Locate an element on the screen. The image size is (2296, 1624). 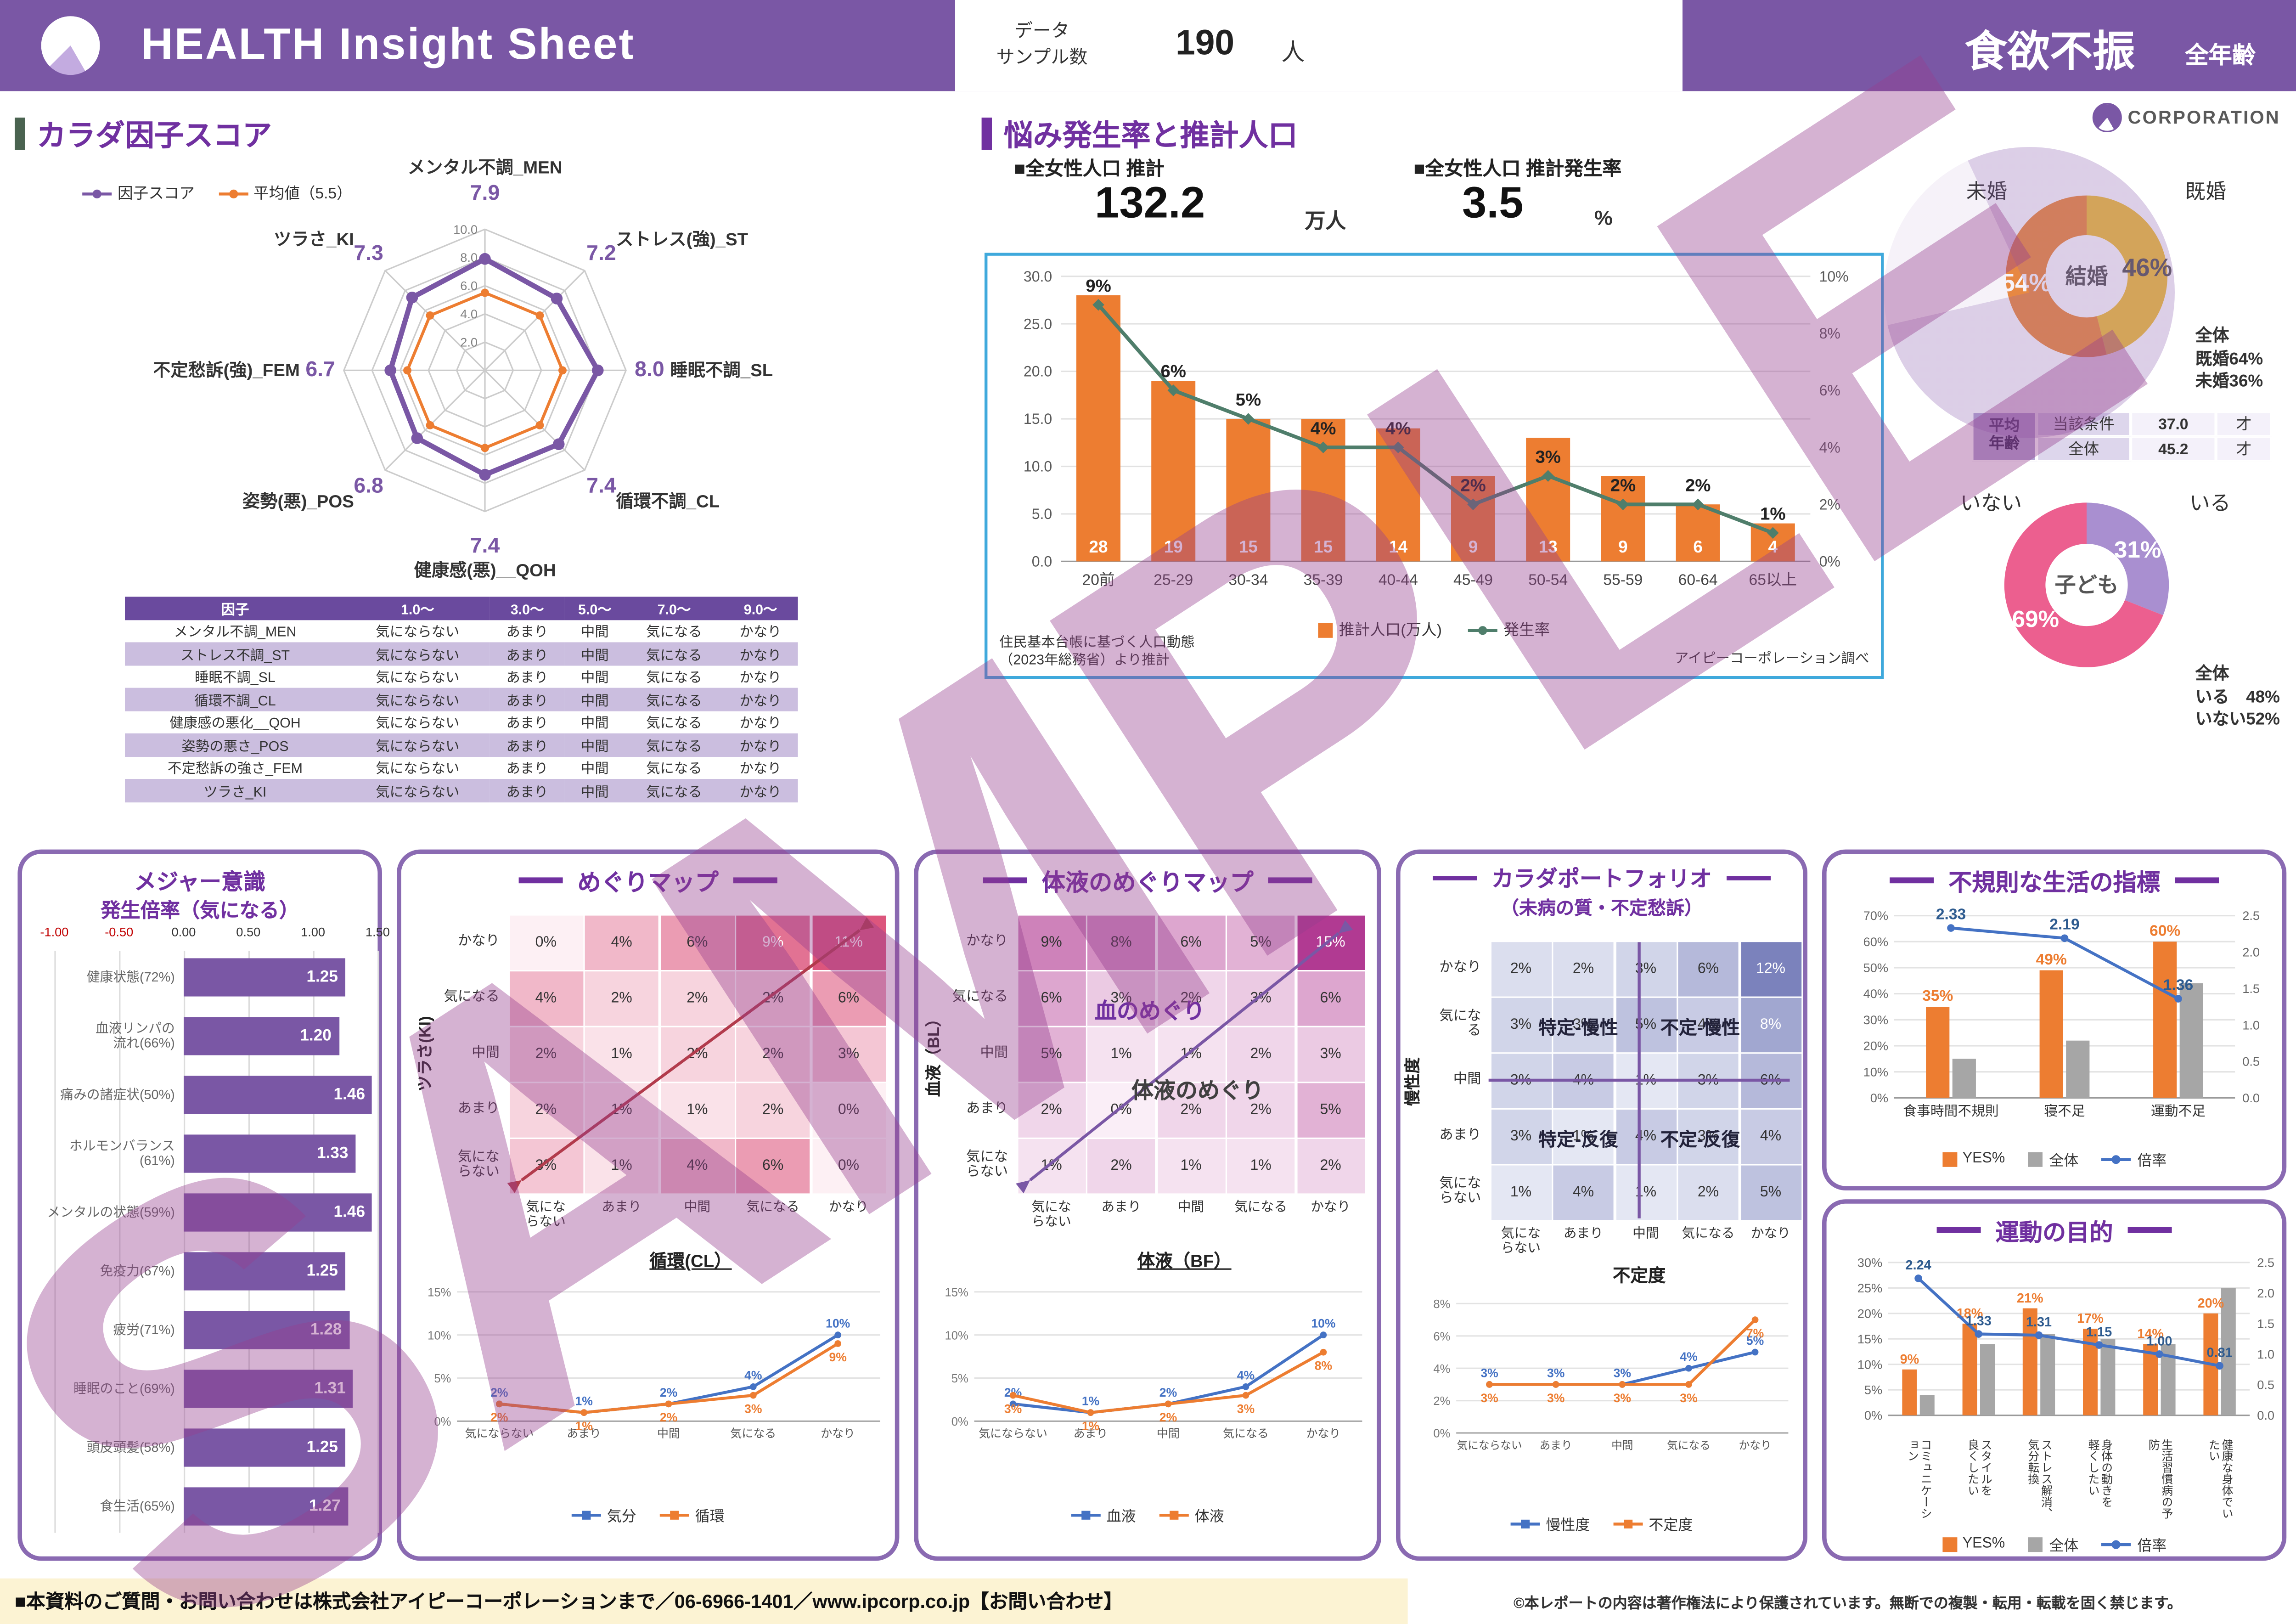
bar-row: 頭皮頭髪(58%) 1.25 is located at coordinates (200, 1447).